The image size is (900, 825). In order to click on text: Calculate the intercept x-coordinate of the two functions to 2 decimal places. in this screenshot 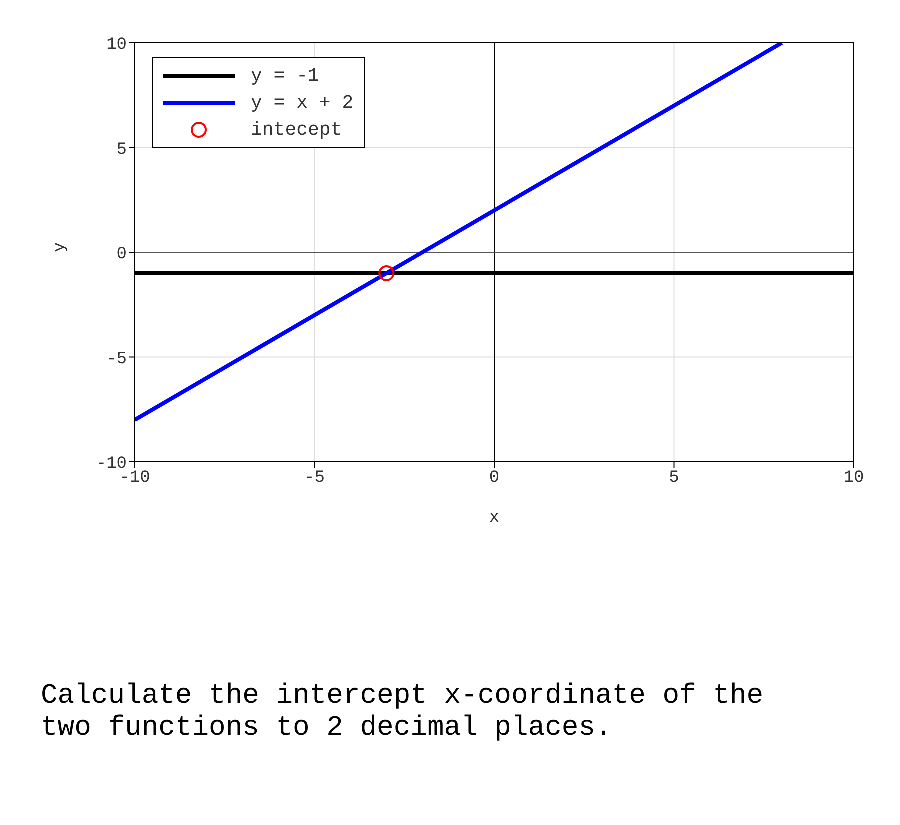, I will do `click(403, 713)`.